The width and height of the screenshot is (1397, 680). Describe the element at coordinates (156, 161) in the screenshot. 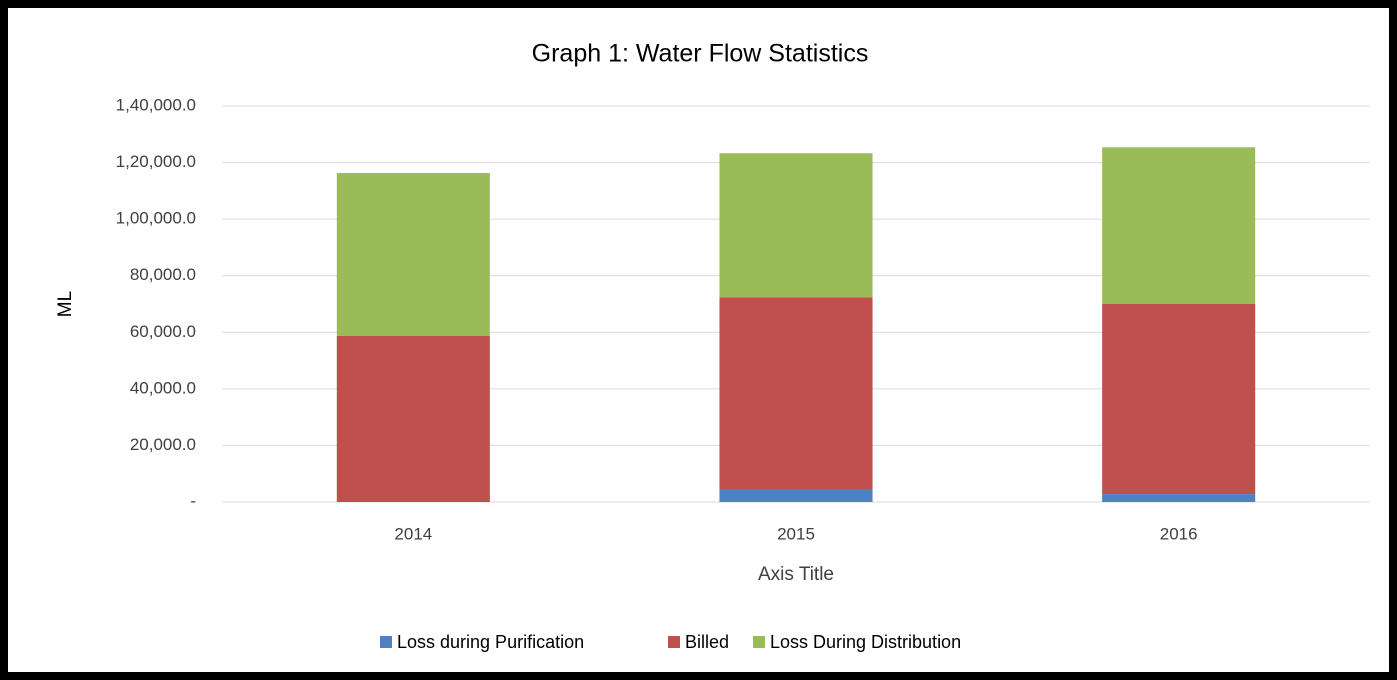

I see `y-tick-label: 1,20,000.0` at that location.